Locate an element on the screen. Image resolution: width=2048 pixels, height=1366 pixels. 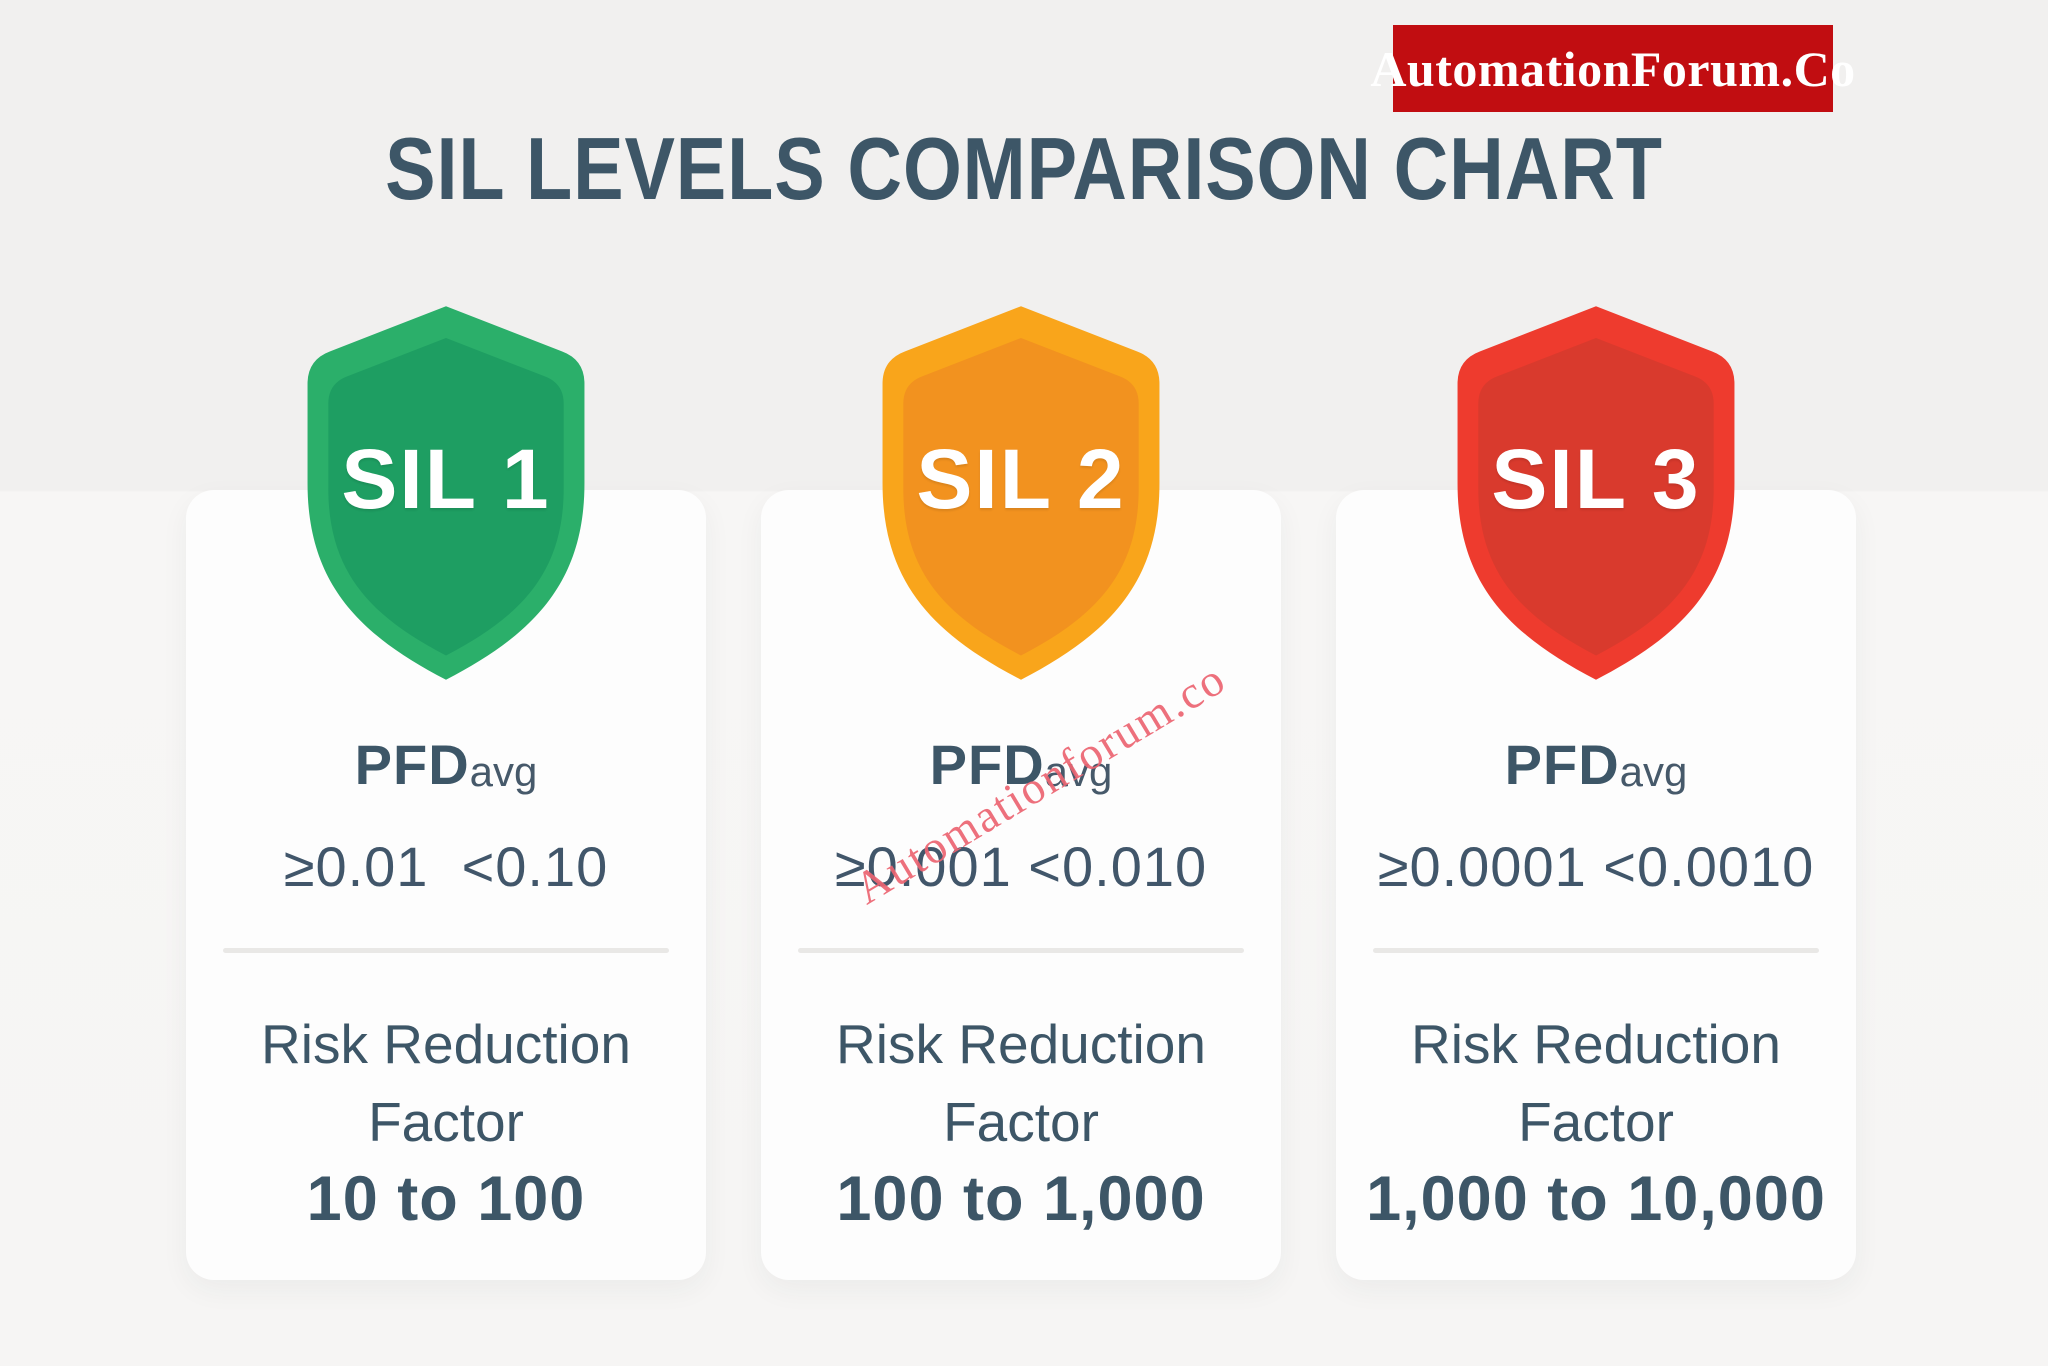
brand-logo-text: AutomationForum.Co is located at coordinates (1613, 68).